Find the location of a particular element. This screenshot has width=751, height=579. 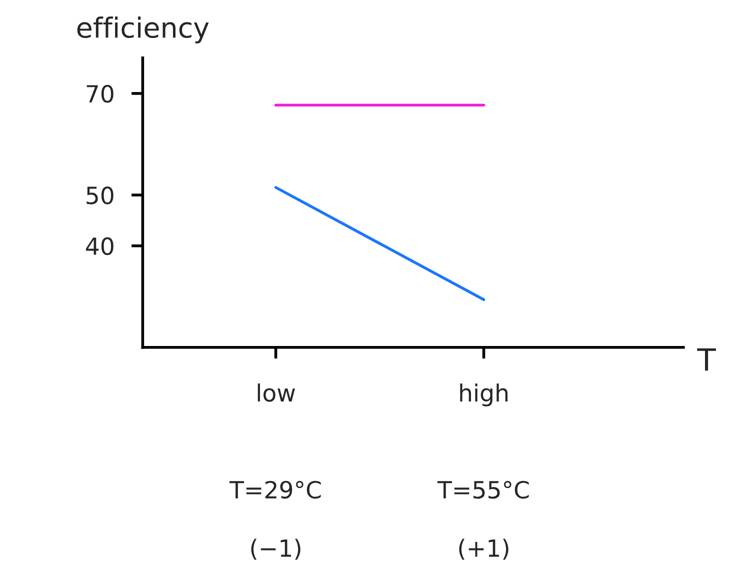

text: T=55°C is located at coordinates (483, 489).